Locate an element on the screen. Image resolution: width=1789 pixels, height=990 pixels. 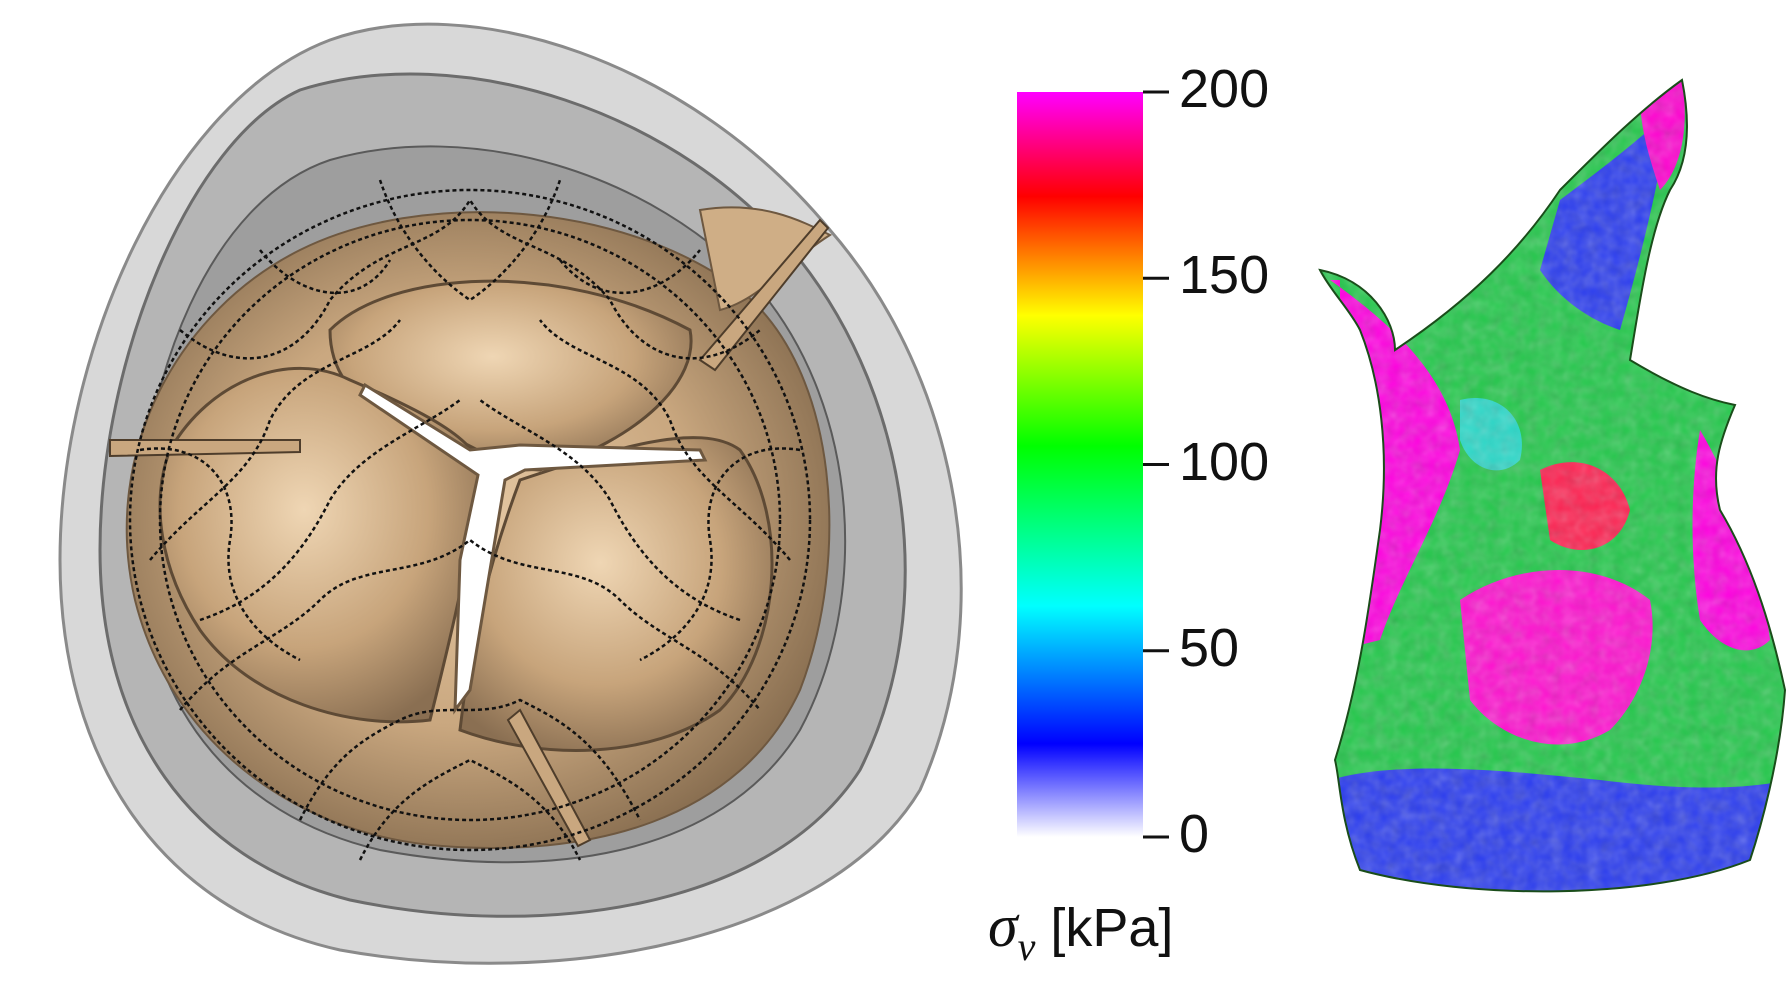
colorbar-title-unit: [kPa] is located at coordinates (1112, 928).